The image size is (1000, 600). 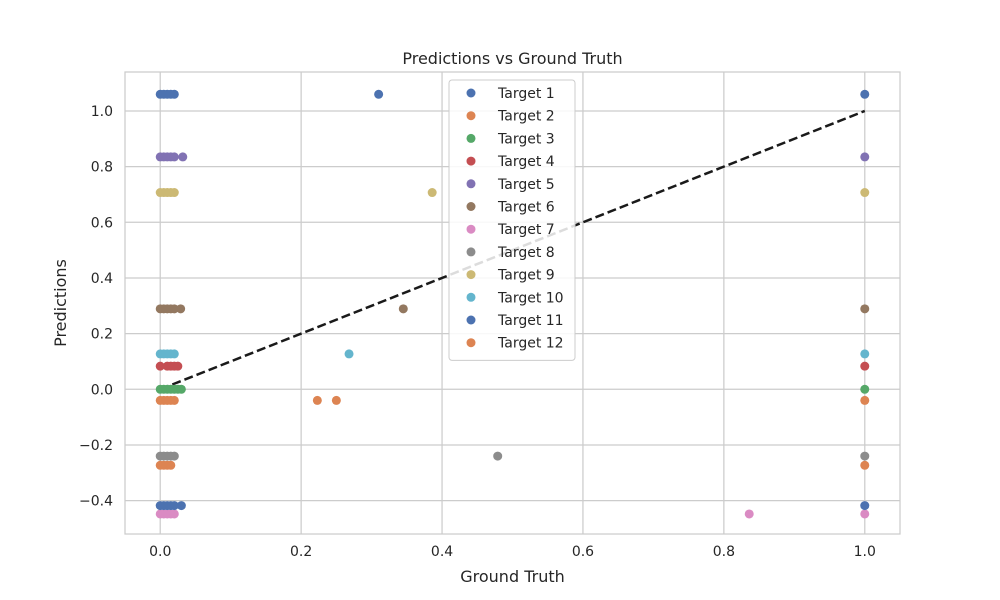 I want to click on legend-box, so click(x=512, y=220).